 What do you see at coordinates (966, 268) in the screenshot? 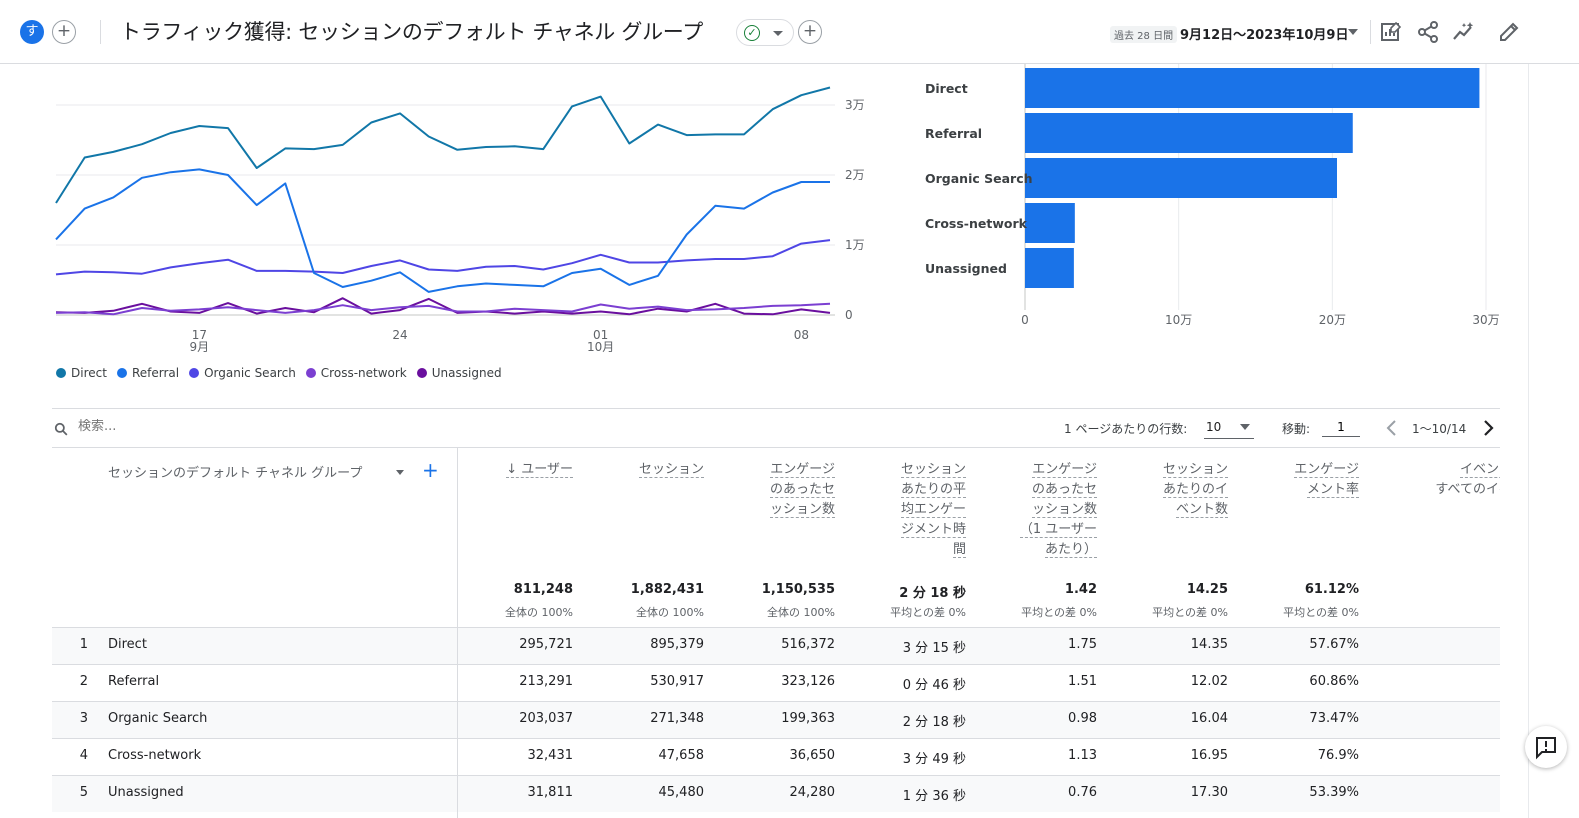
I see `category-label: Unassigned` at bounding box center [966, 268].